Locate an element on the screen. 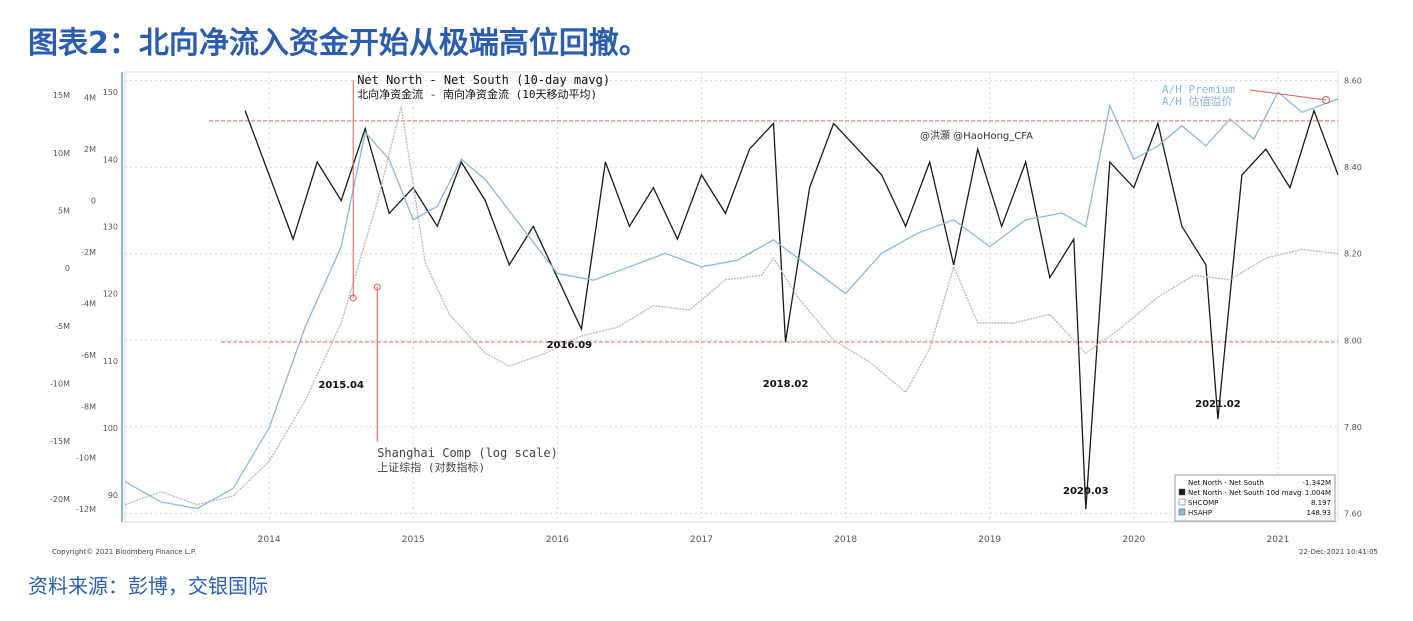 This screenshot has width=1413, height=621. x-tick-label: 2020 is located at coordinates (1133, 540).